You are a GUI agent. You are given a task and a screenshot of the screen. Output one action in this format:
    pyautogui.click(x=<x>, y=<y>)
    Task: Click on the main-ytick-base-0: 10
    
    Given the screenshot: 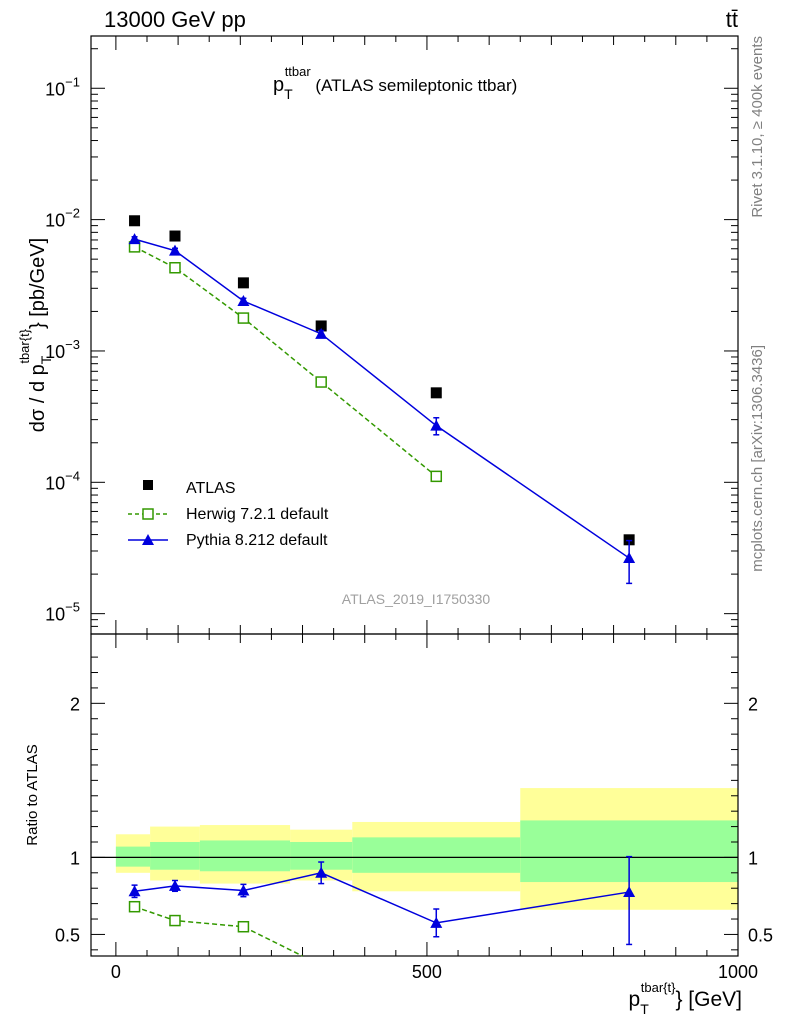 What is the action you would take?
    pyautogui.click(x=55, y=89)
    